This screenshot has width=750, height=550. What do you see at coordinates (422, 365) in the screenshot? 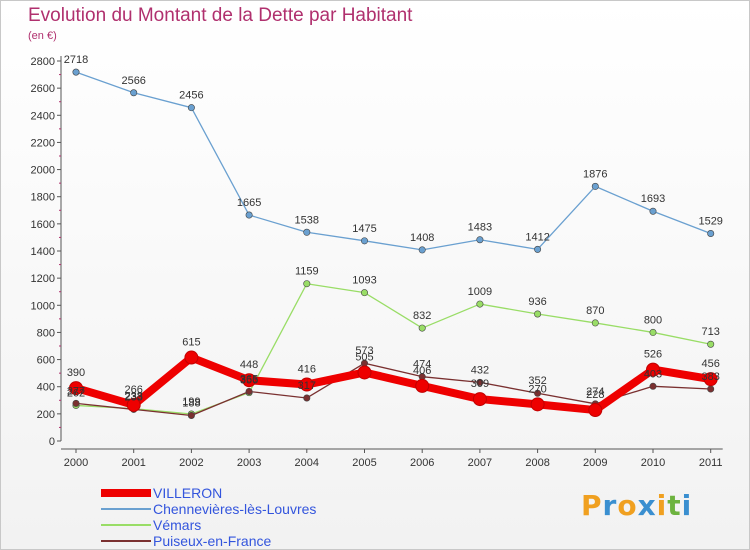
I see `data-label: 474` at bounding box center [422, 365].